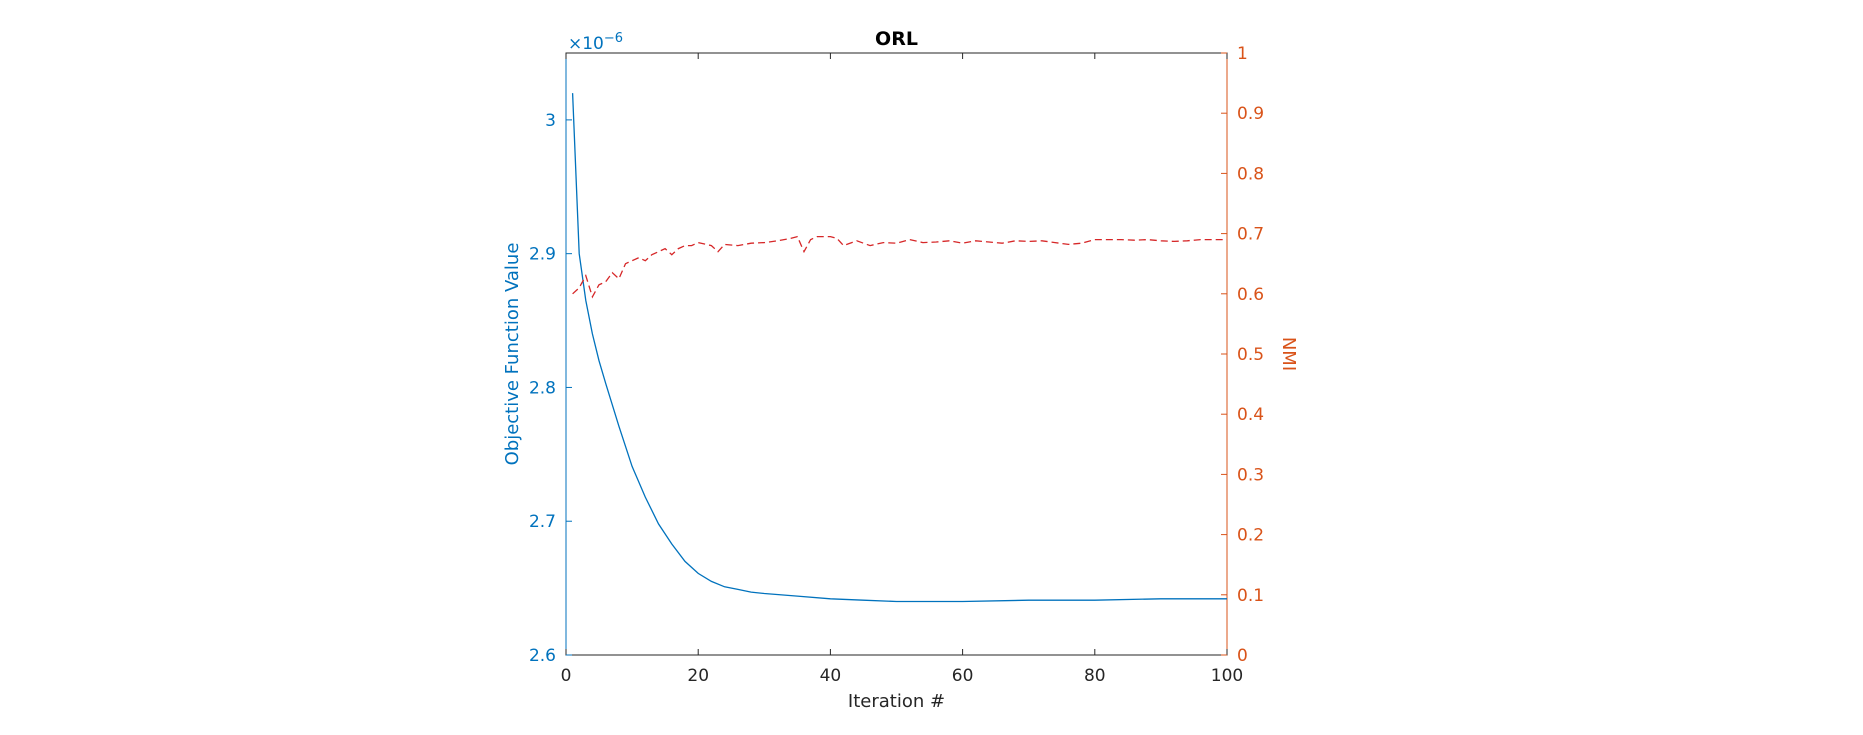  What do you see at coordinates (698, 676) in the screenshot?
I see `x-tick-label: 20` at bounding box center [698, 676].